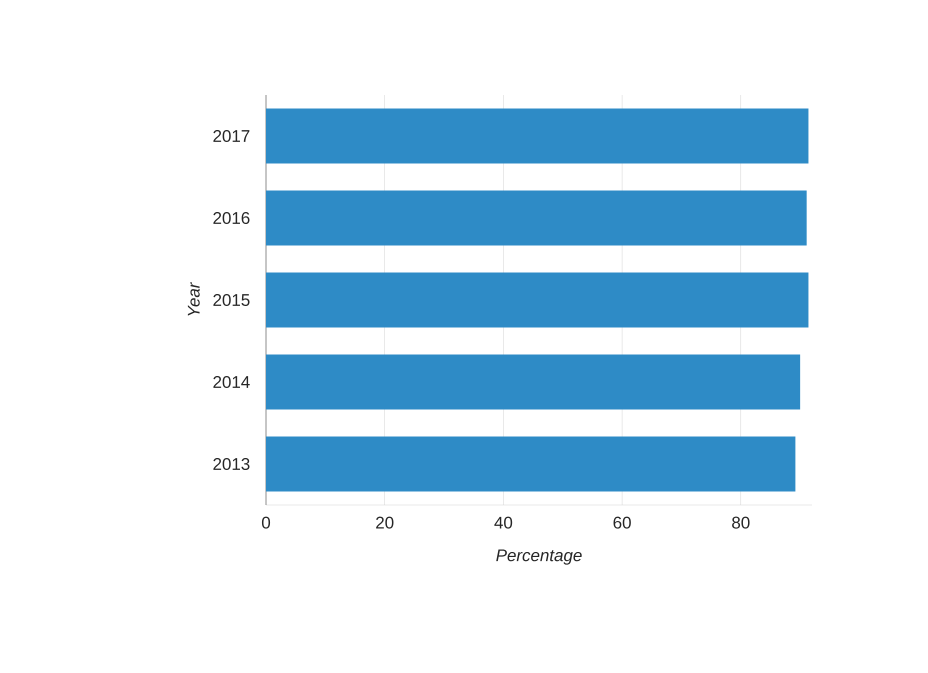 The height and width of the screenshot is (673, 928). I want to click on y-tick-label: 2017, so click(231, 136).